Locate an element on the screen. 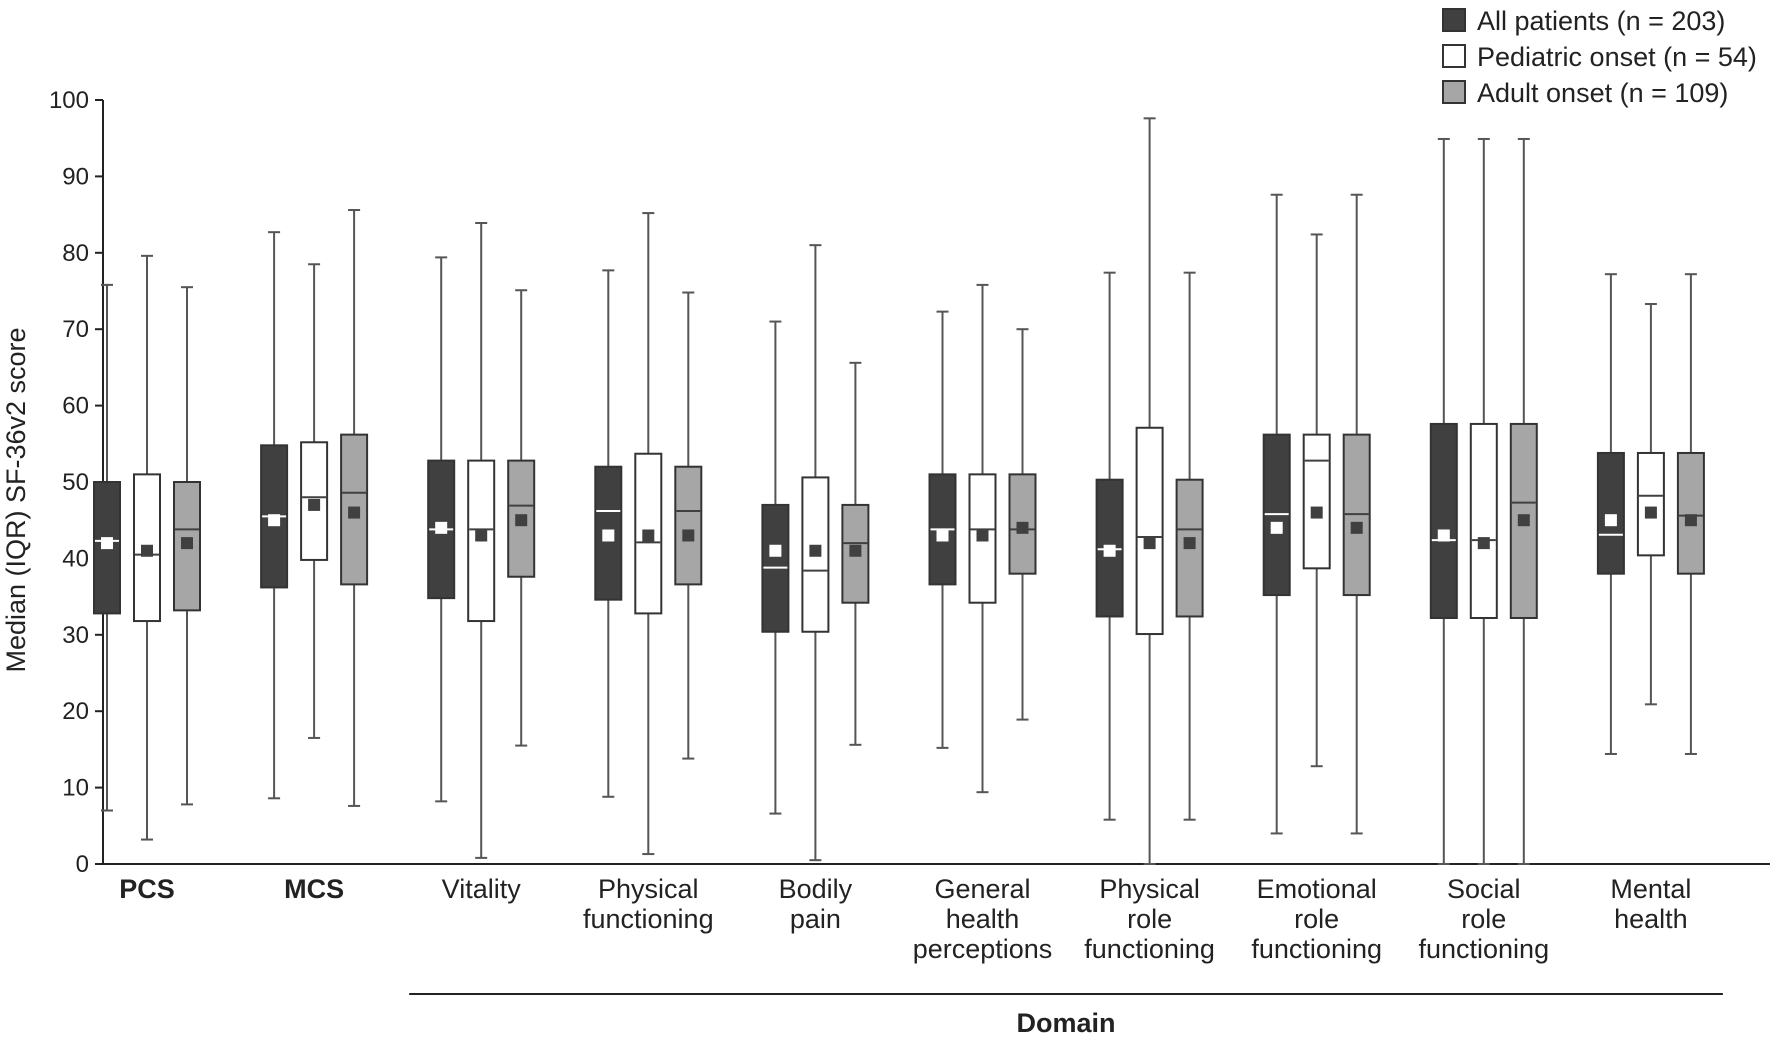 The width and height of the screenshot is (1775, 1042). category-label-line: Bodily is located at coordinates (816, 889).